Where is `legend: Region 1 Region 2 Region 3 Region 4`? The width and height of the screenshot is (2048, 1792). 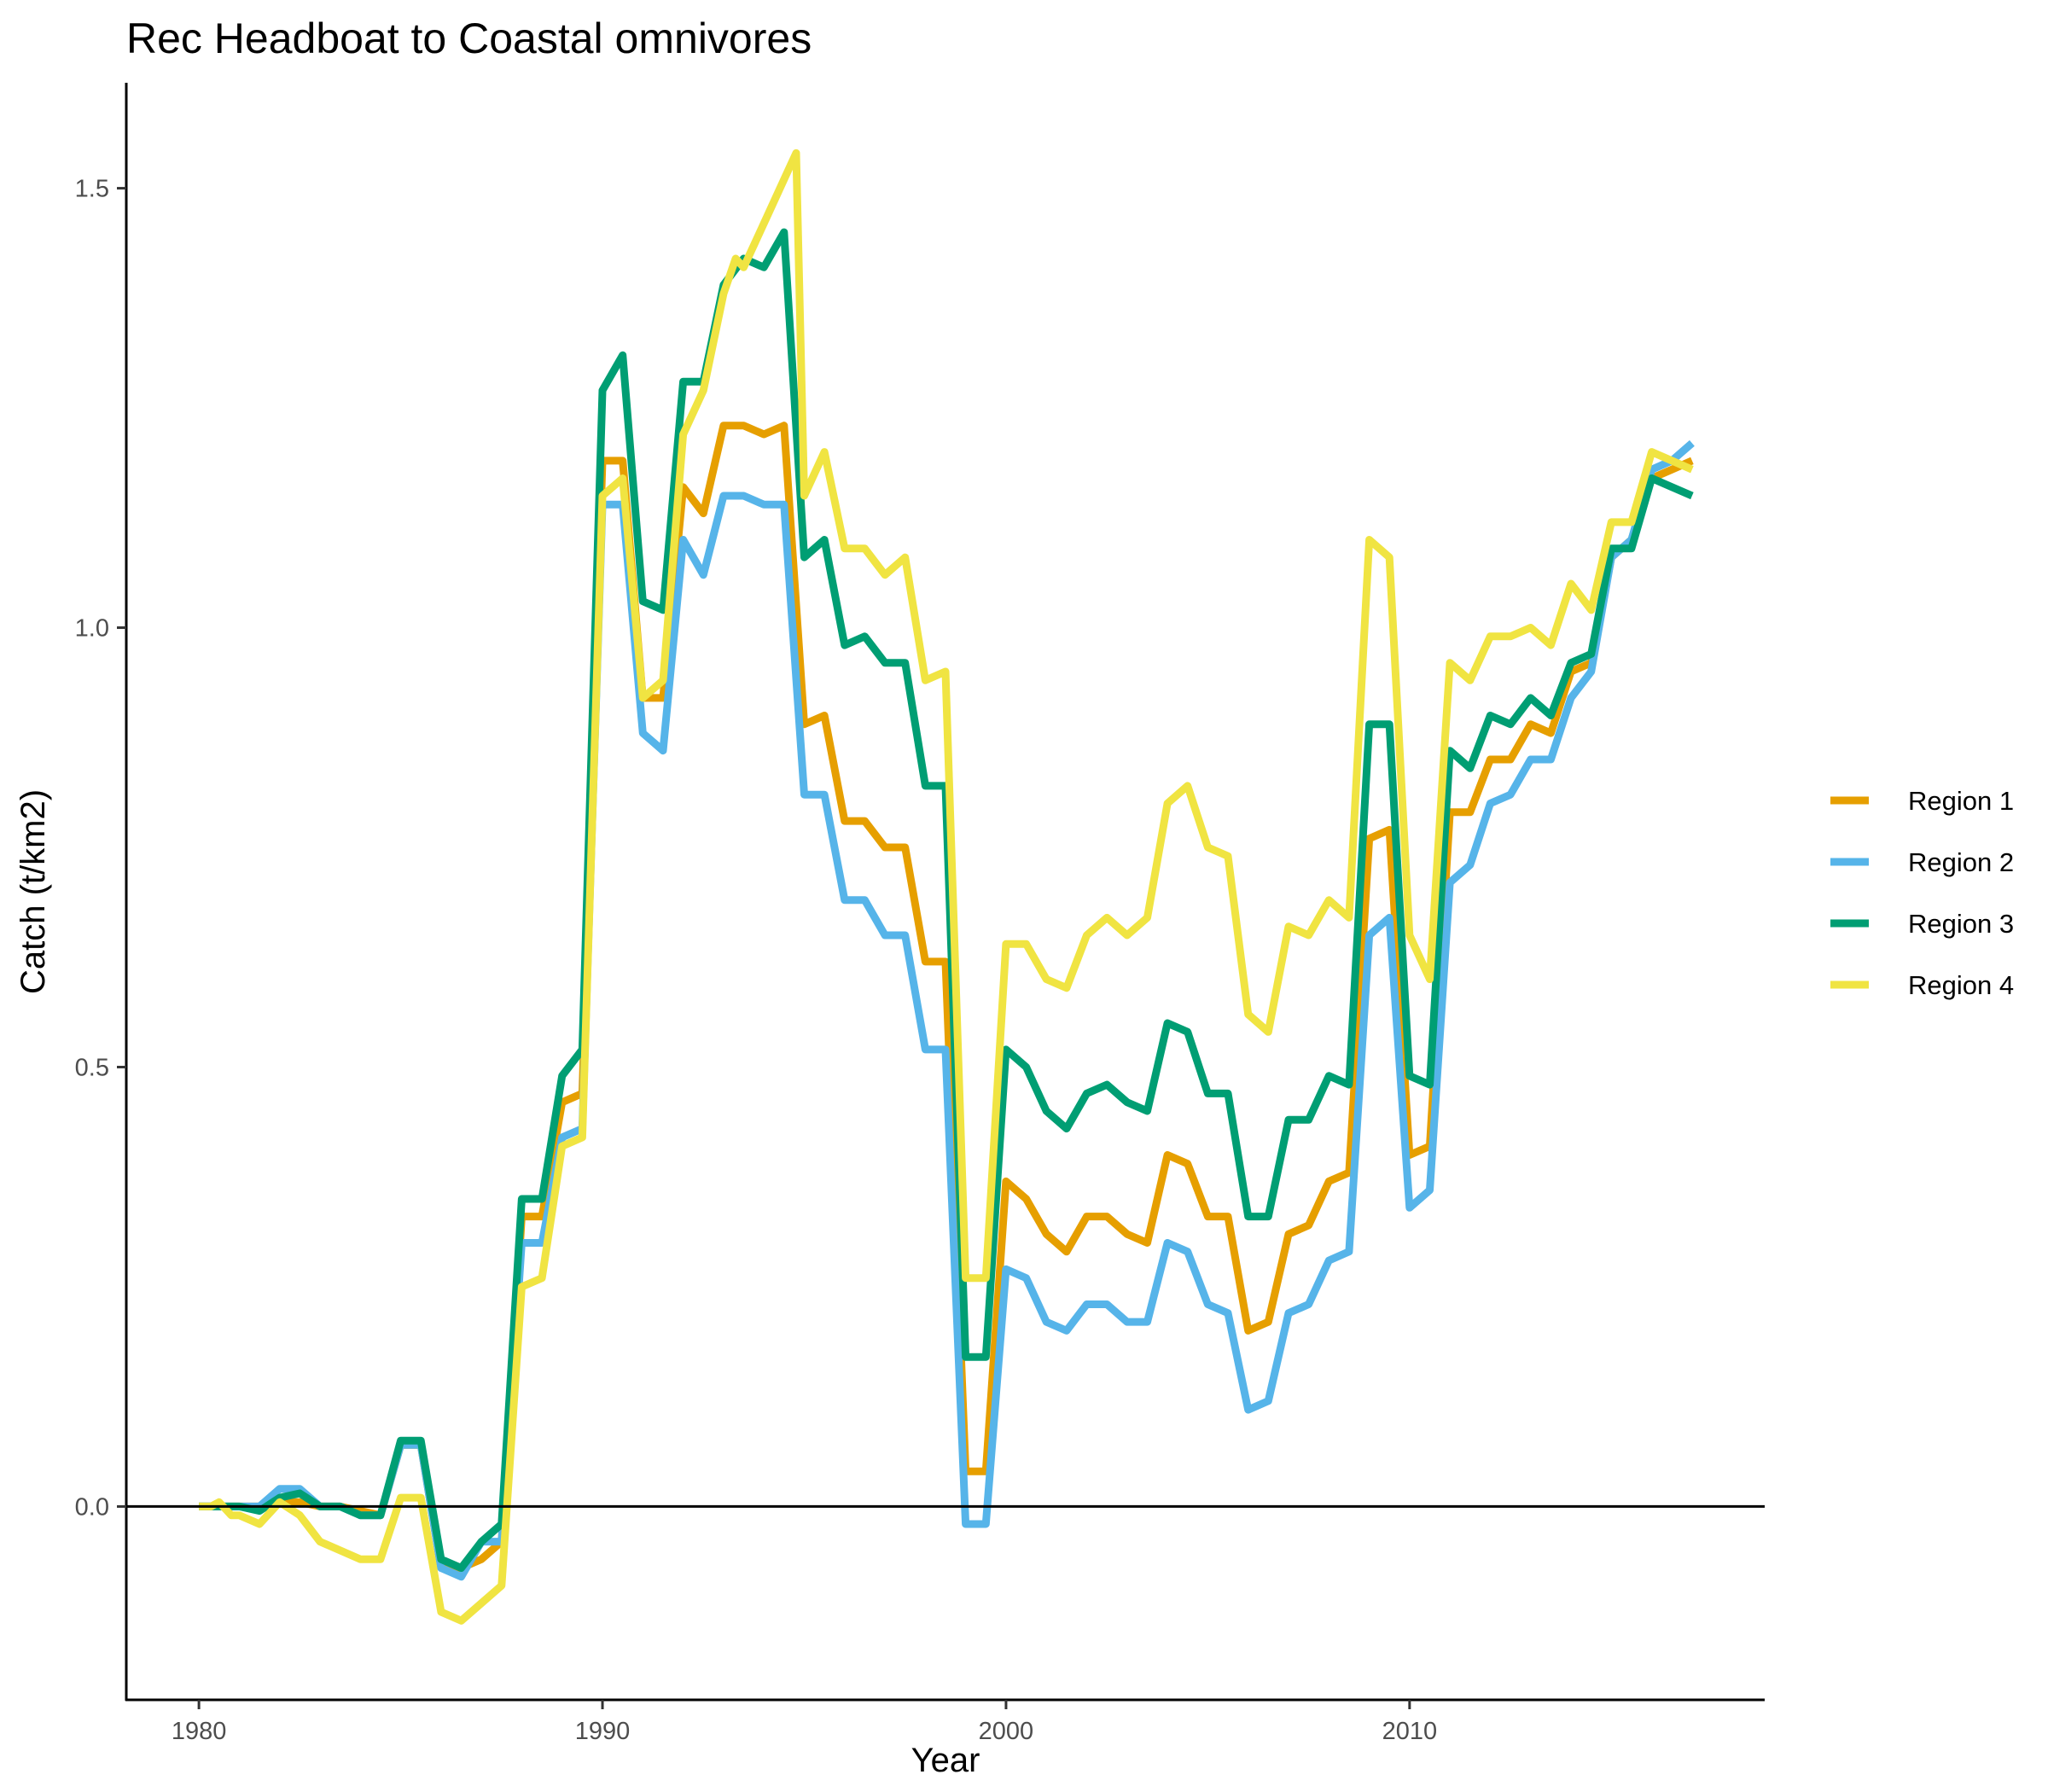
legend: Region 1 Region 2 Region 3 Region 4 is located at coordinates (1922, 893).